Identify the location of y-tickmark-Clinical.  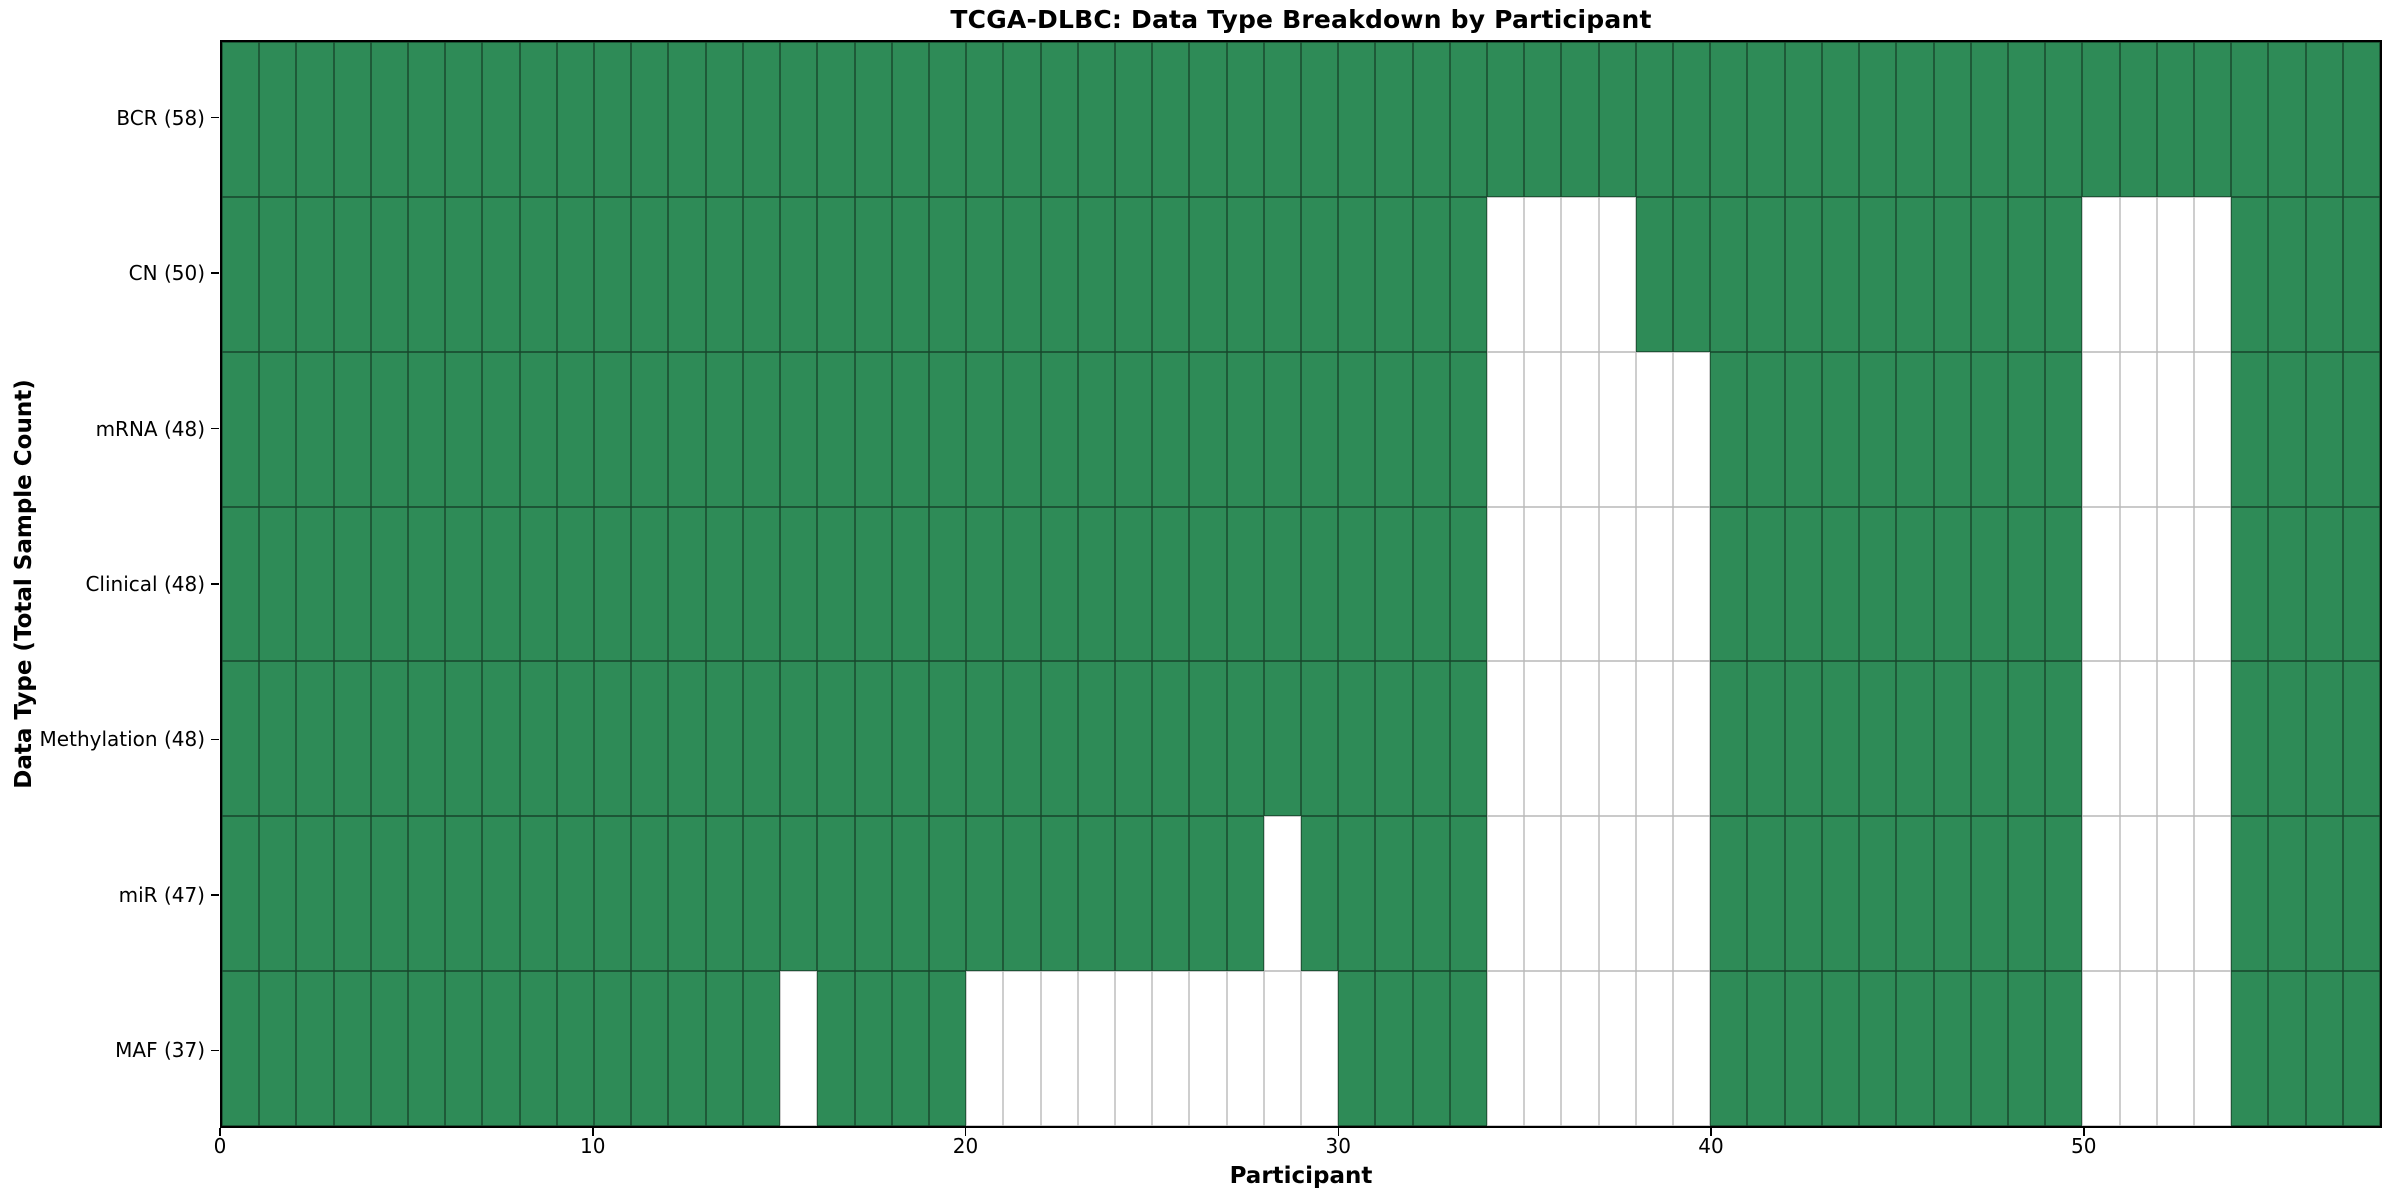
(215, 584).